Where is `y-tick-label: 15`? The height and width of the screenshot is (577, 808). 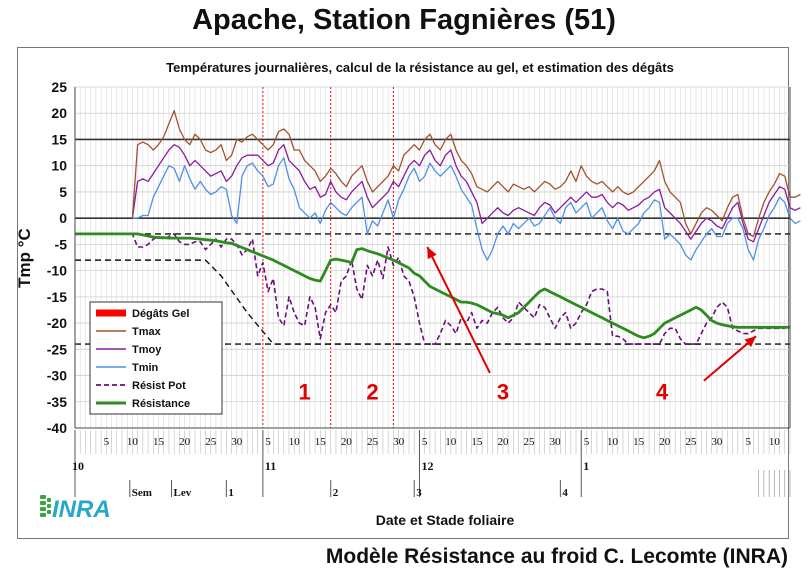 y-tick-label: 15 is located at coordinates (59, 139).